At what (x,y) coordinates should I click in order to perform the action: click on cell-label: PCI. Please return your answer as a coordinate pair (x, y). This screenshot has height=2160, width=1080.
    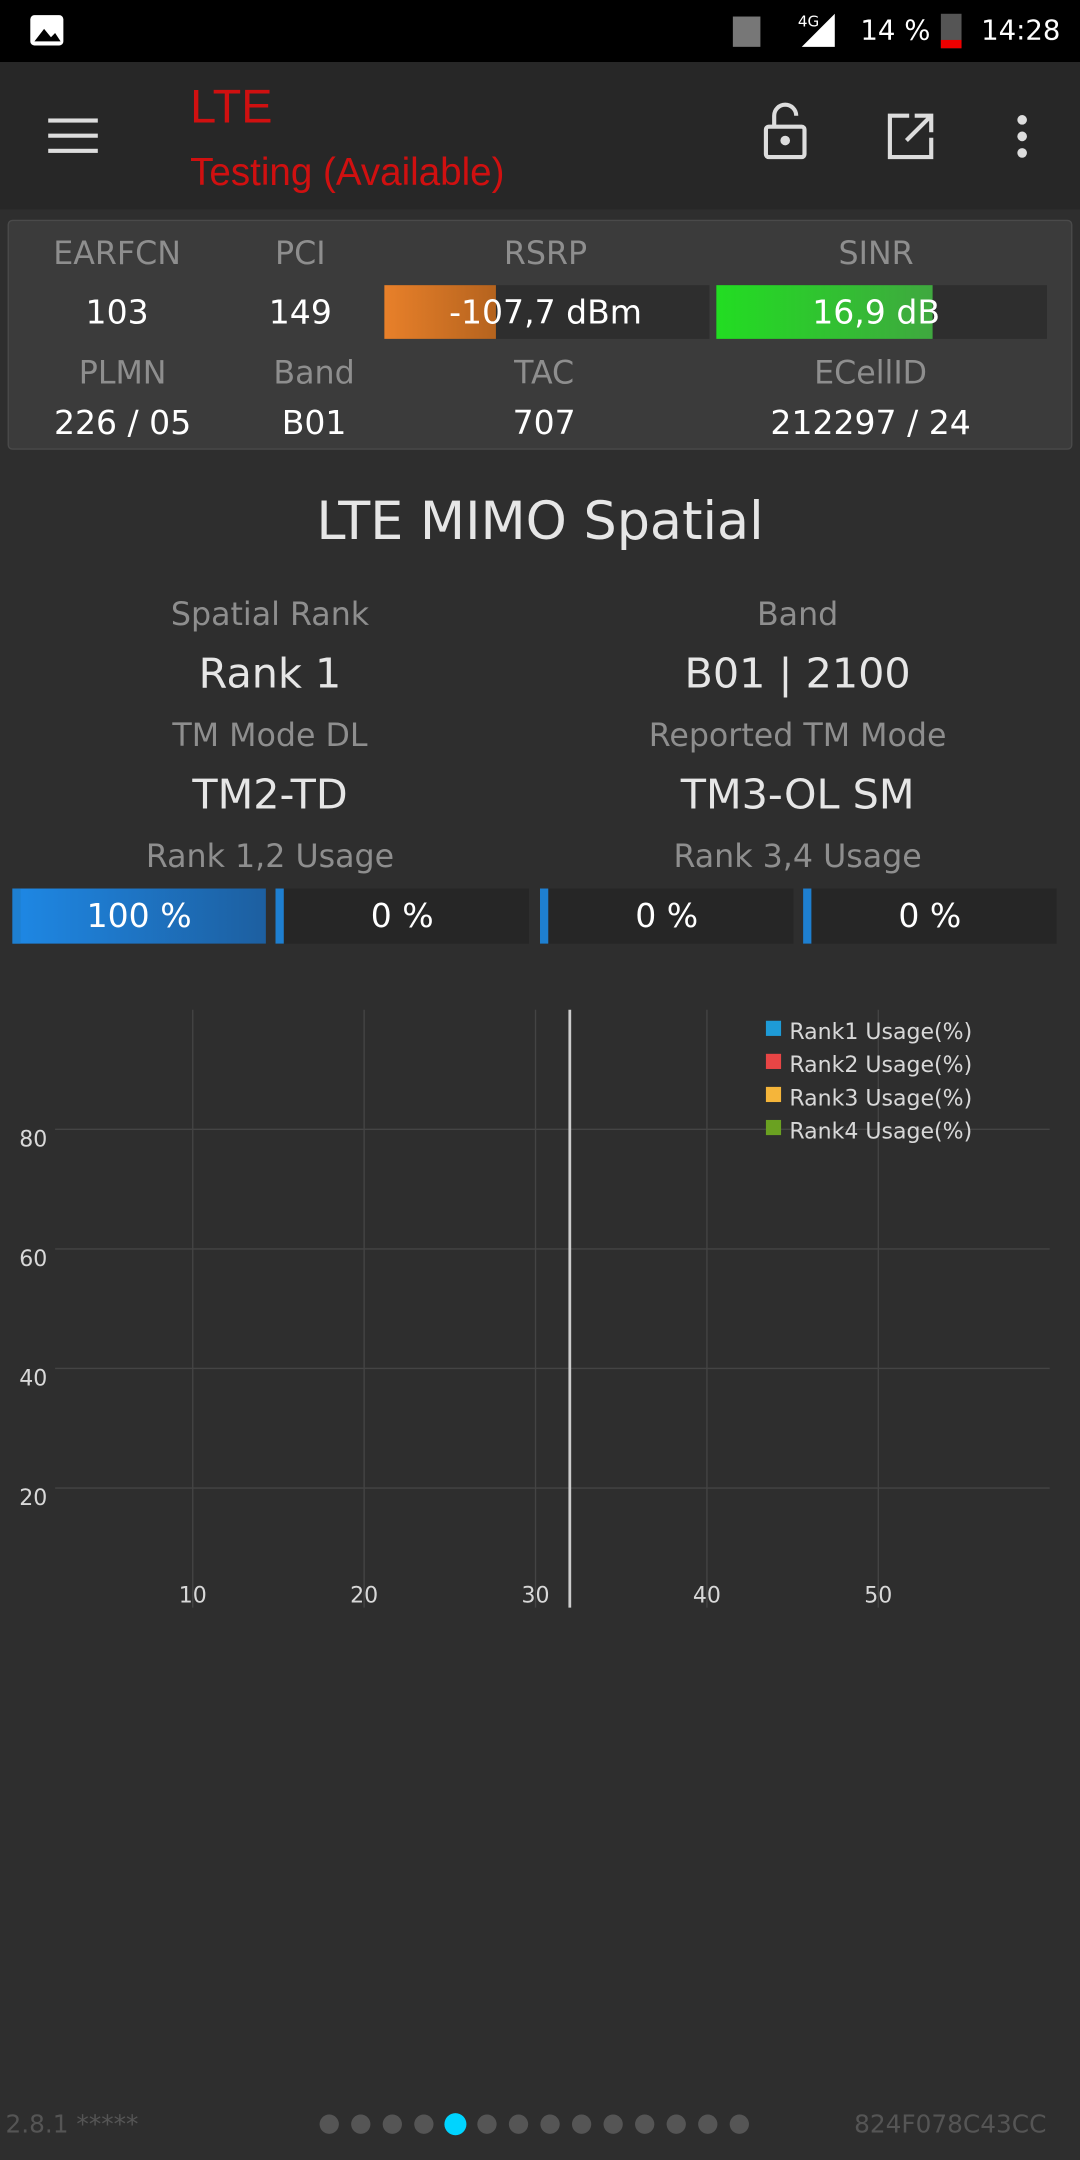
    Looking at the image, I should click on (300, 254).